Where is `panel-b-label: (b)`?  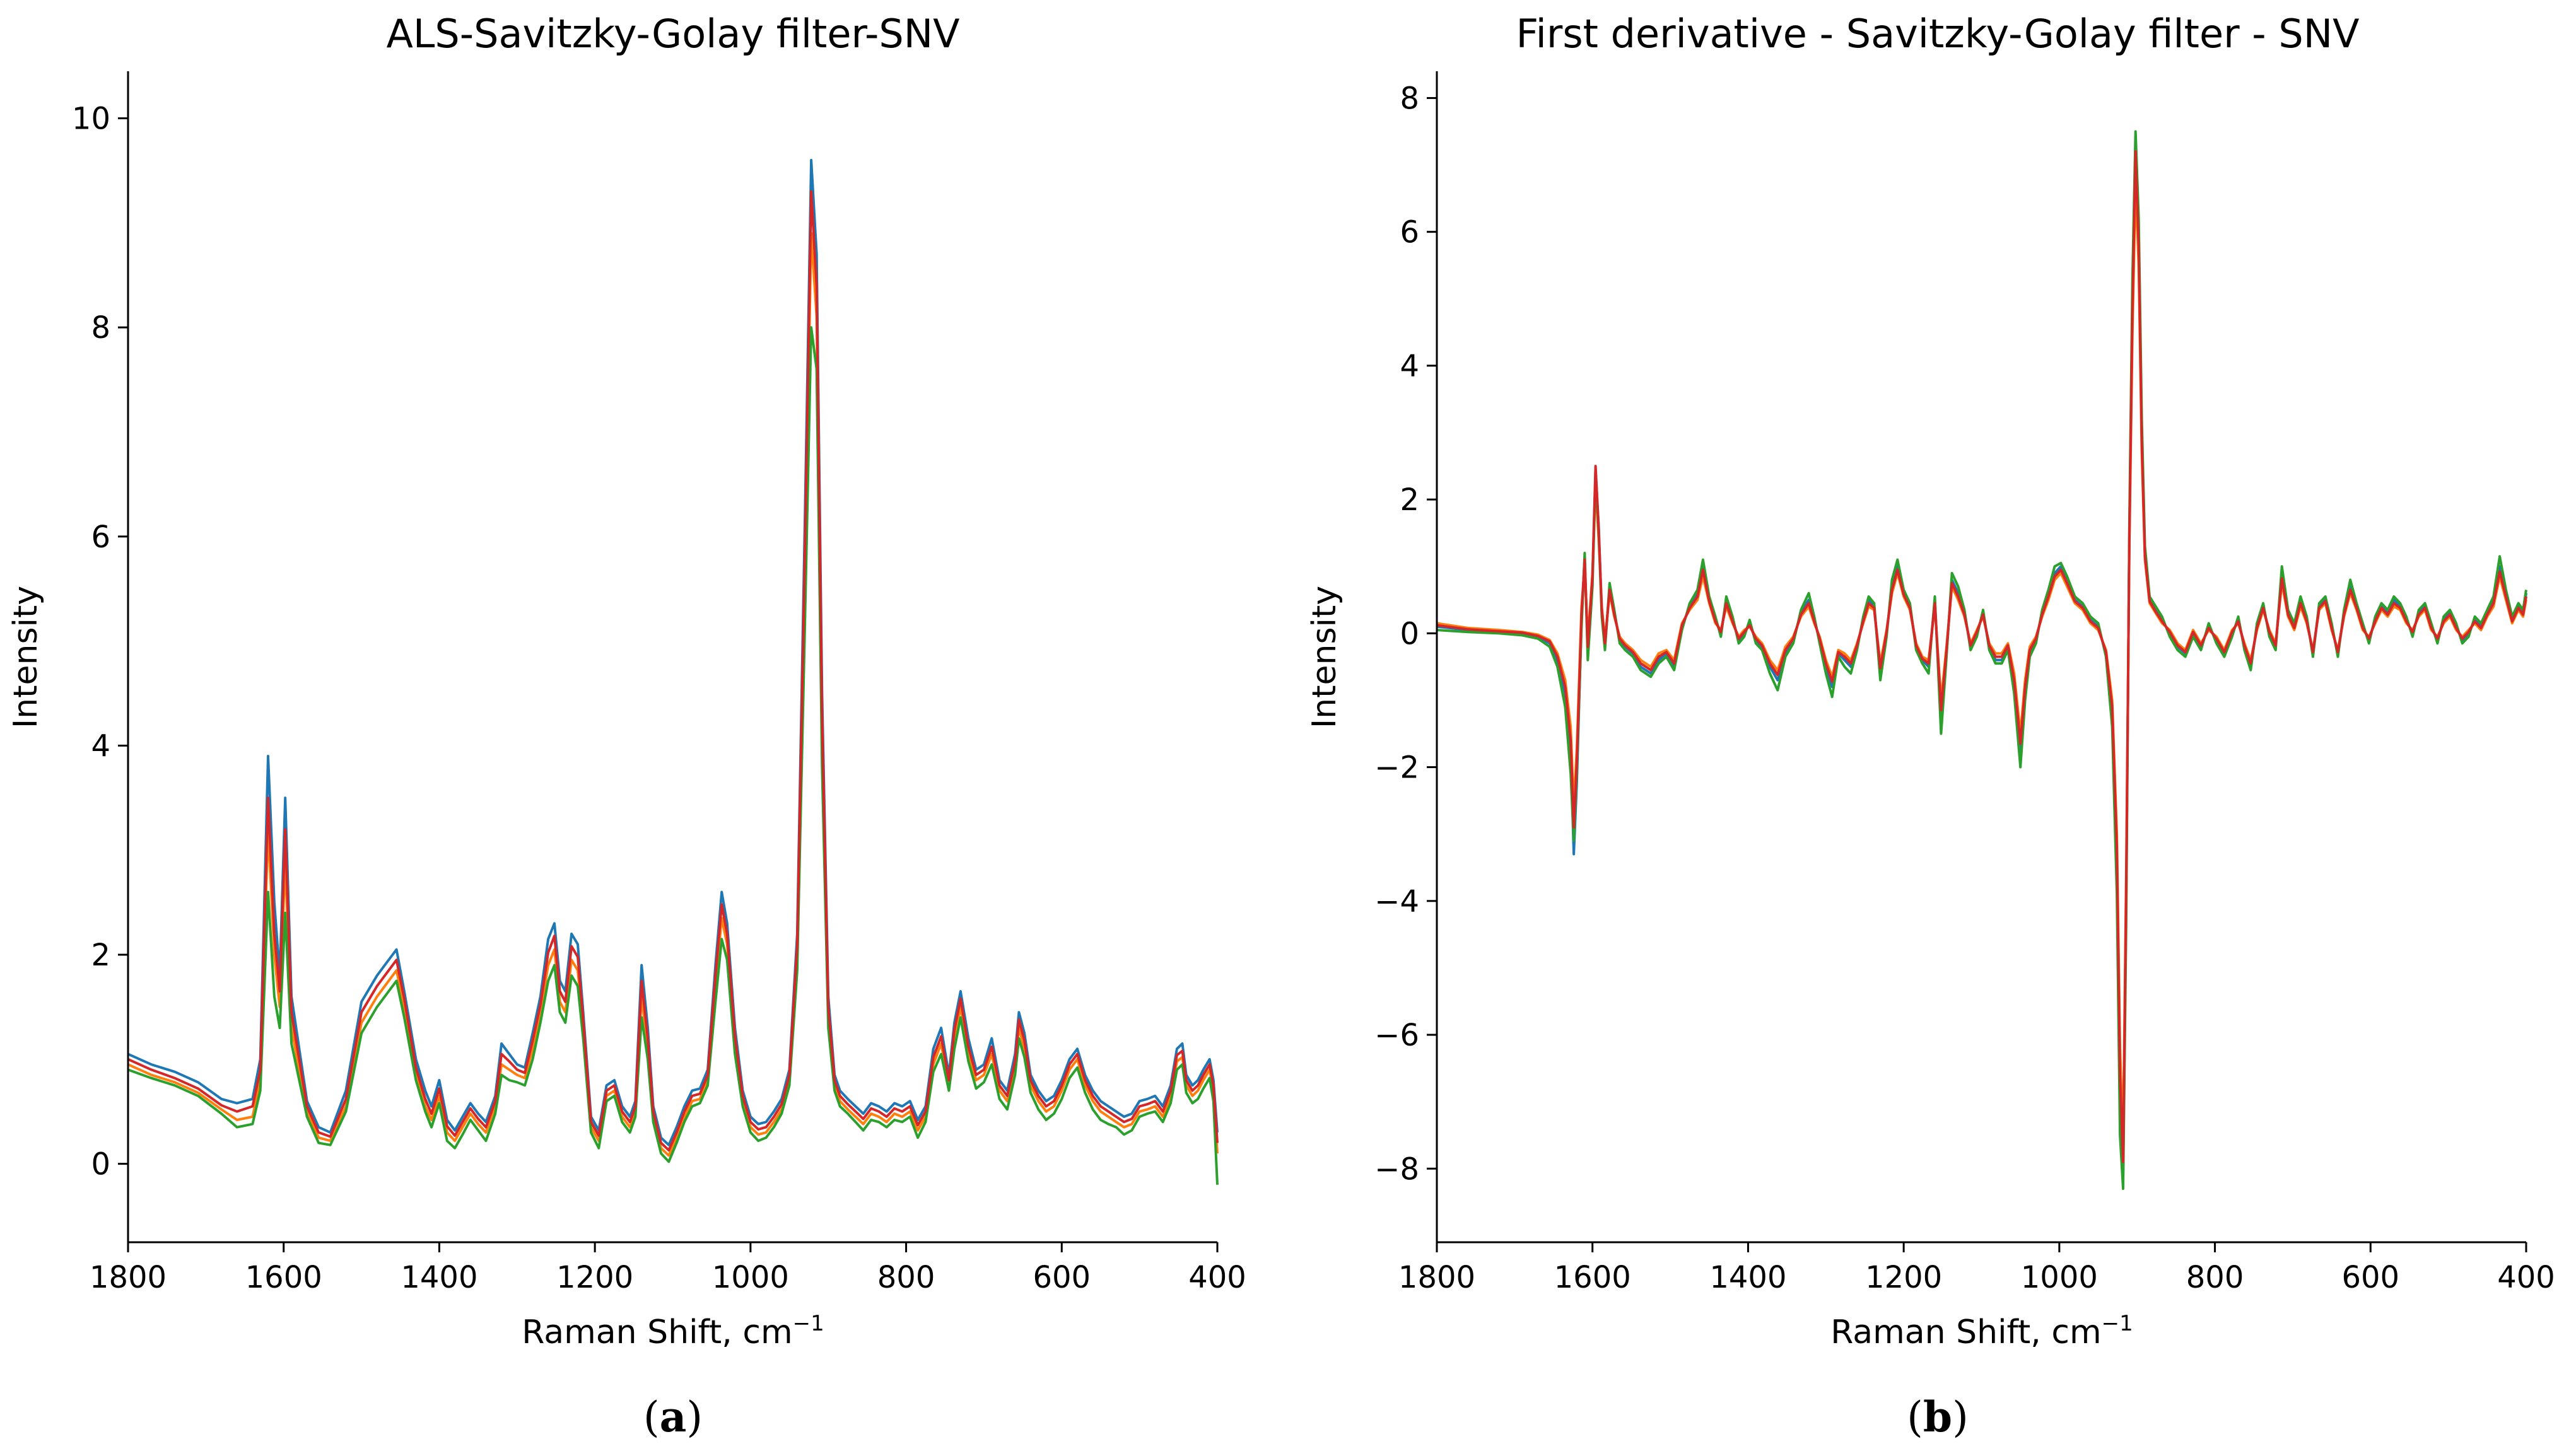
panel-b-label: (b) is located at coordinates (1938, 1416).